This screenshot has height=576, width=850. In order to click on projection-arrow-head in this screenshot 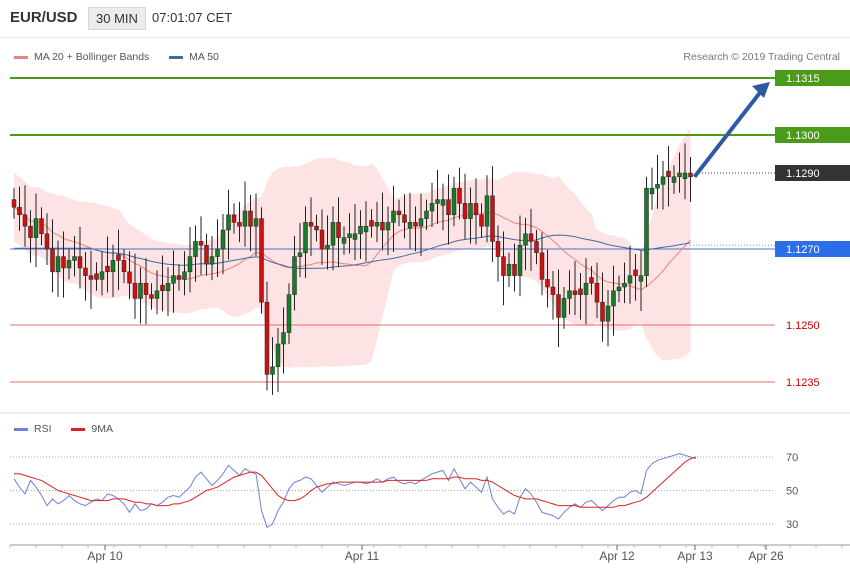, I will do `click(761, 90)`.